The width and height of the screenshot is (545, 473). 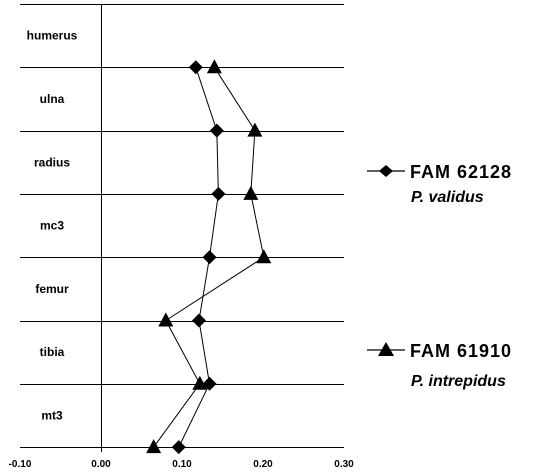 I want to click on category-label: radius, so click(x=52, y=162).